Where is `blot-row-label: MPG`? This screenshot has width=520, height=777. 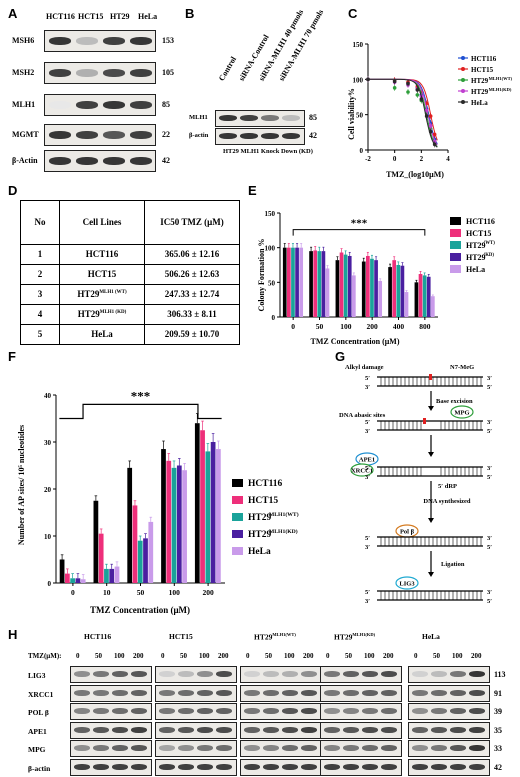
blot-row-label: MPG is located at coordinates (37, 749).